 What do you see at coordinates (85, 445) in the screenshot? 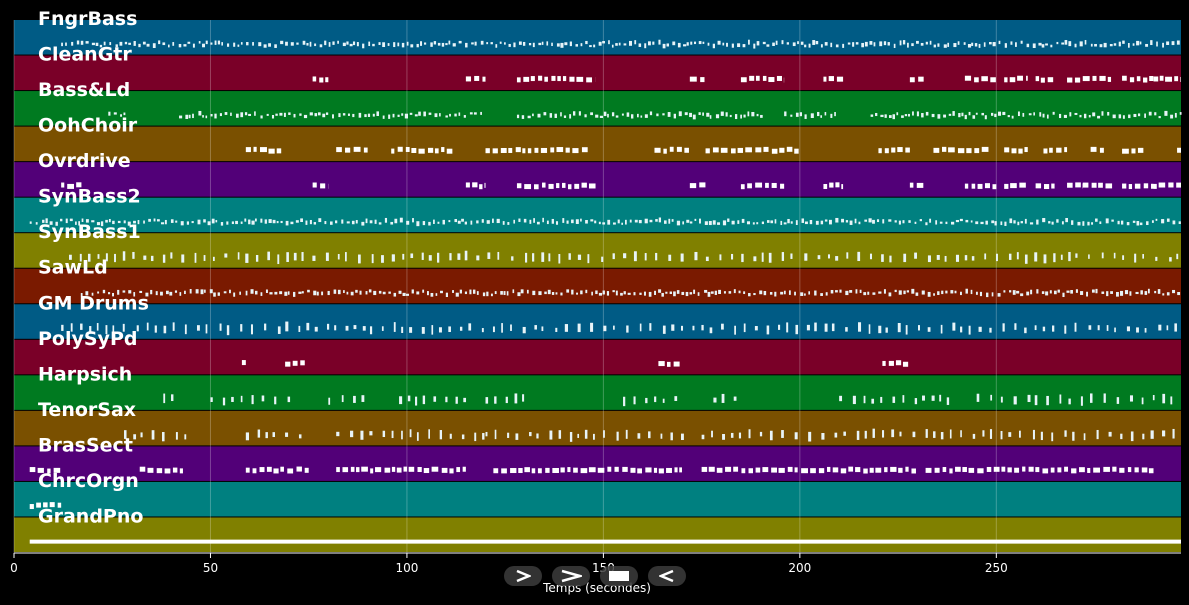
I see `track-label: BrasSect` at bounding box center [85, 445].